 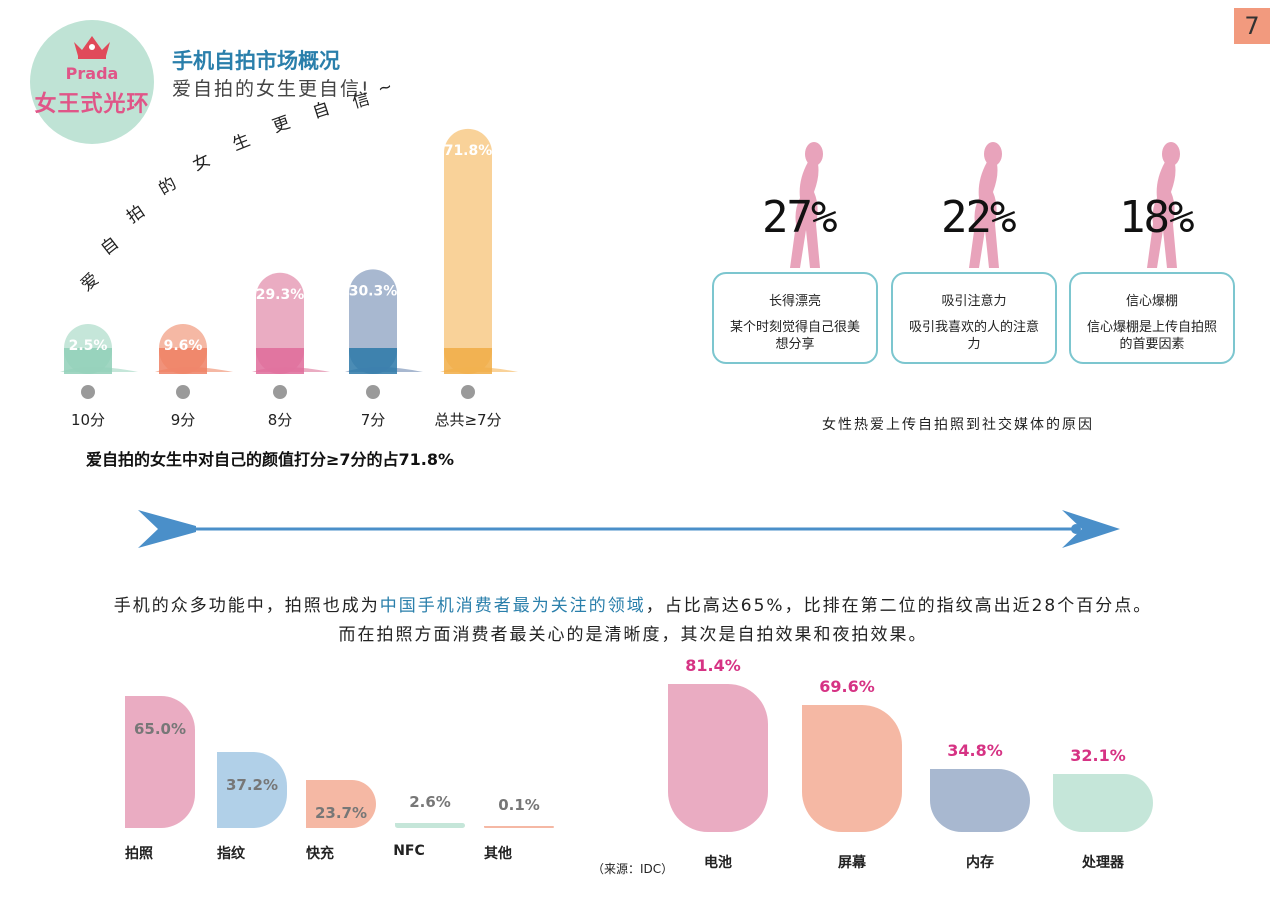 I want to click on score-bar-label: 71.8%, so click(x=468, y=151).